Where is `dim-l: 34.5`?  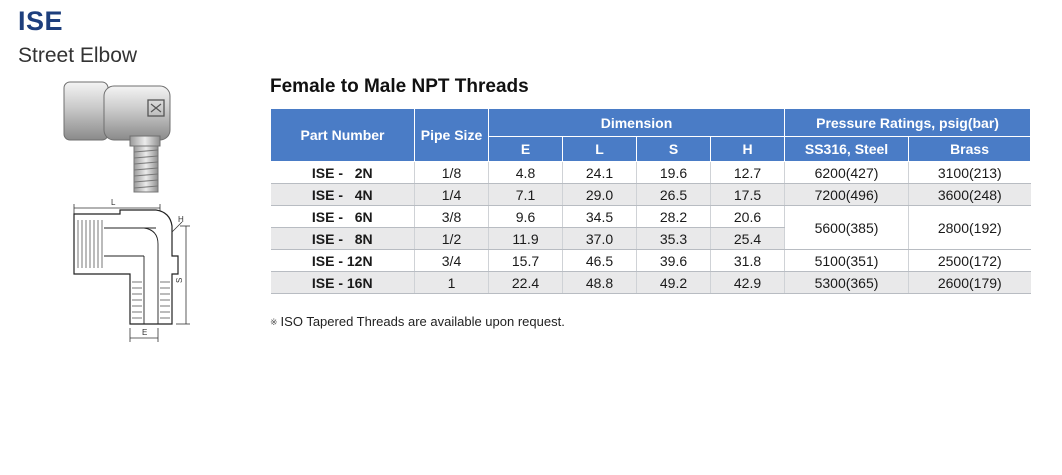
dim-l: 34.5 is located at coordinates (599, 216).